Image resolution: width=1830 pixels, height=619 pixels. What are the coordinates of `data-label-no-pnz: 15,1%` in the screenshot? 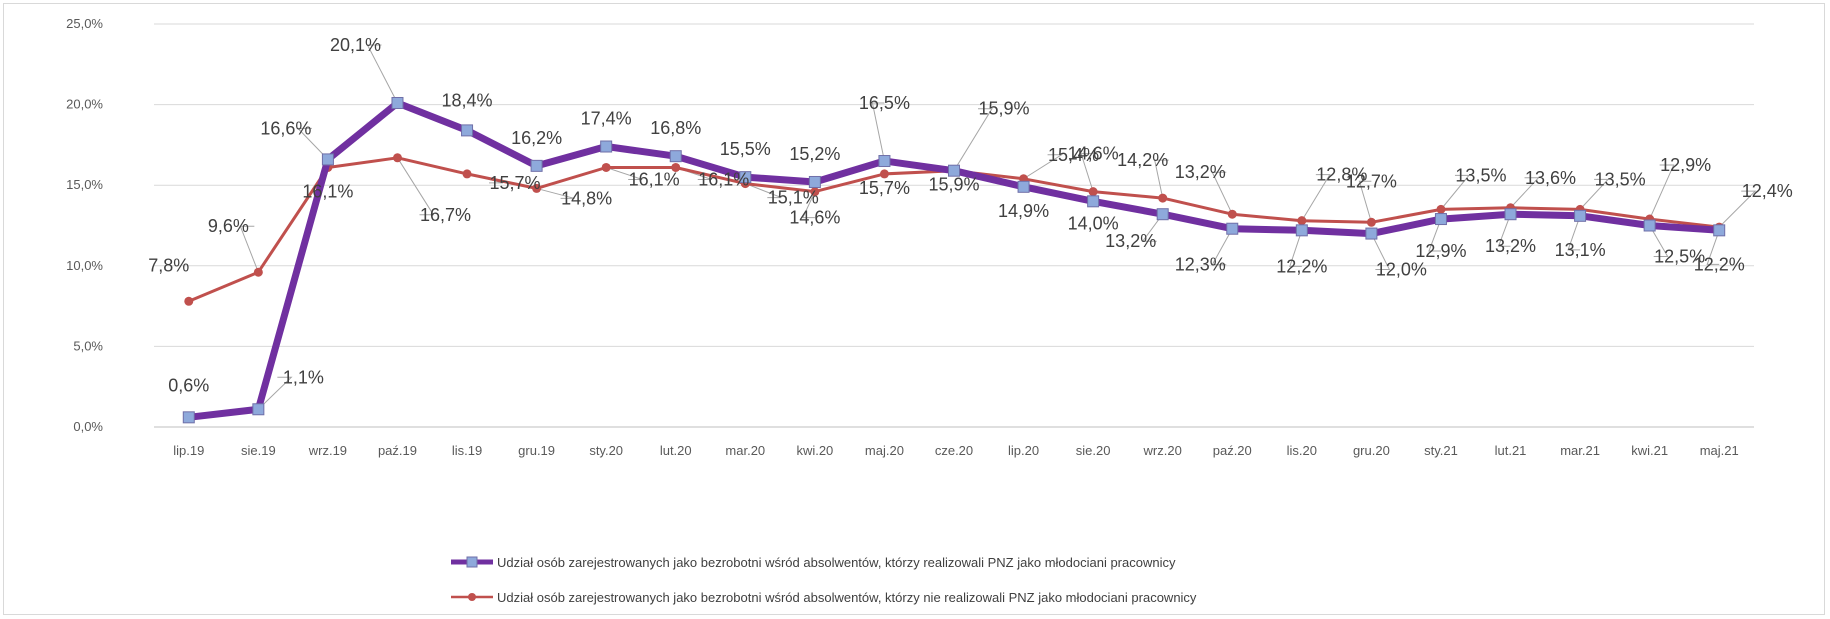 It's located at (793, 198).